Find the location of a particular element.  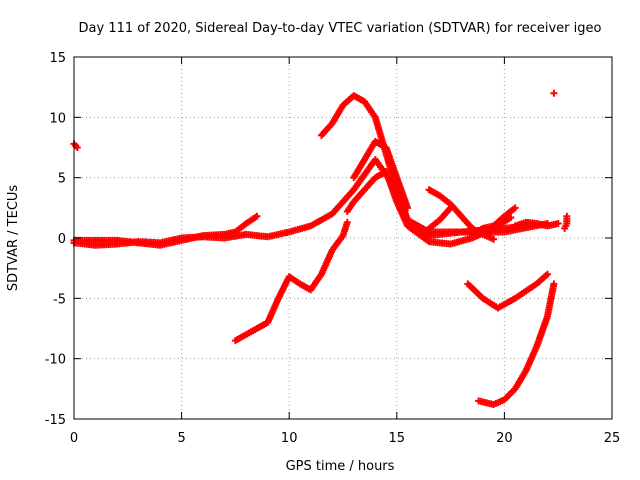

x-tick-label: 10 is located at coordinates (289, 438).